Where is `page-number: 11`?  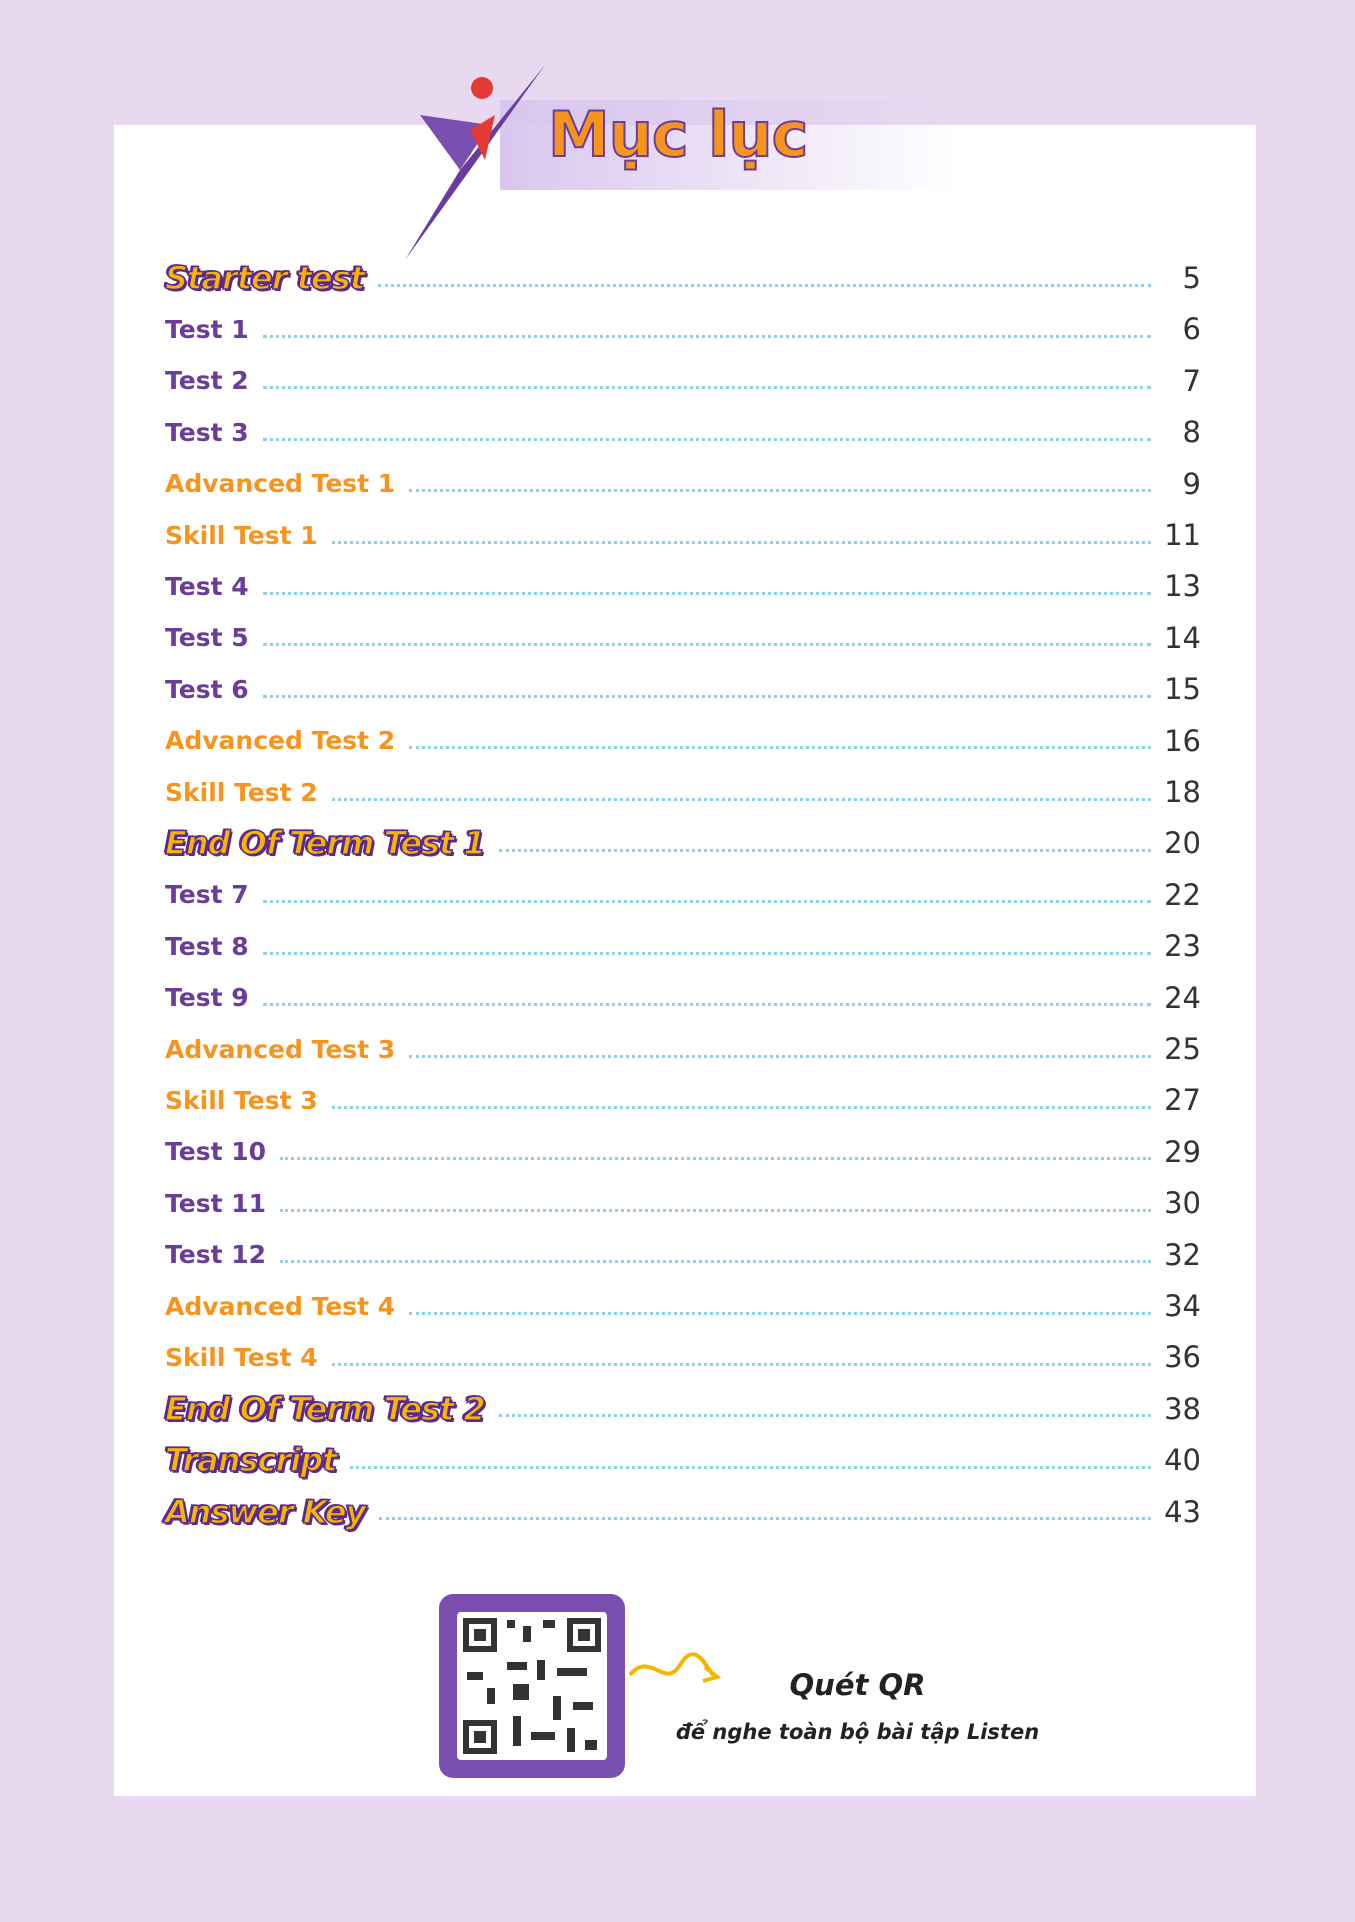 page-number: 11 is located at coordinates (1182, 535).